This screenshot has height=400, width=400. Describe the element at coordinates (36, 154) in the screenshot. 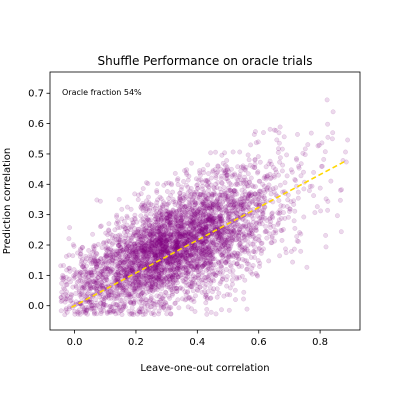

I see `y-tick-label: 0.5` at that location.